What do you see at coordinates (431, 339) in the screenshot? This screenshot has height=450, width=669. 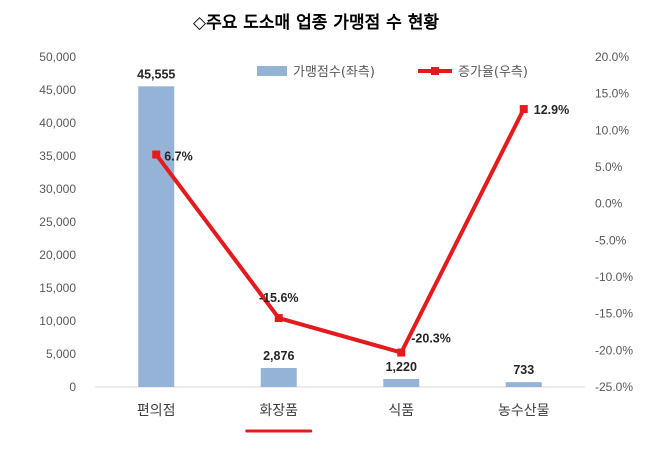 I see `line-data-label: -20.3%` at bounding box center [431, 339].